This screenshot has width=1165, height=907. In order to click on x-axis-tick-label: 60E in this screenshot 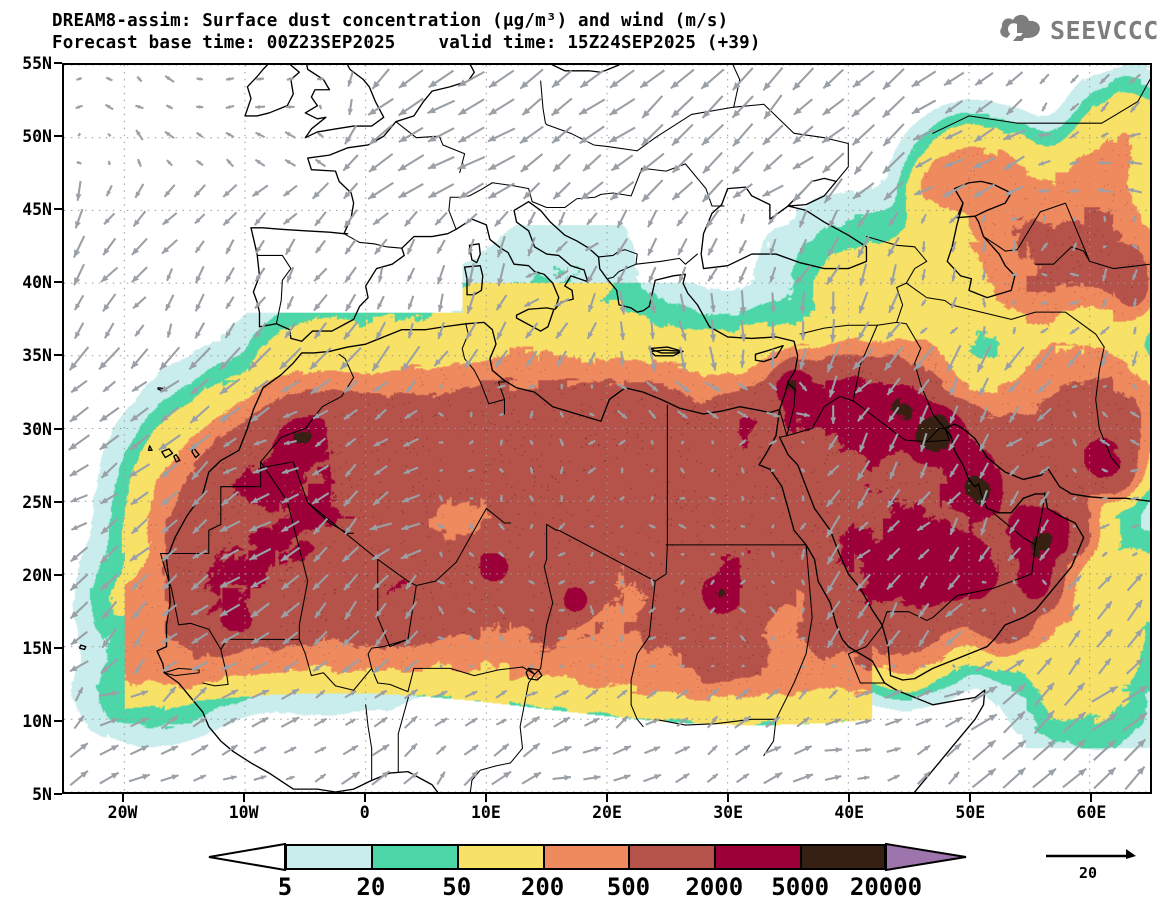, I will do `click(1091, 812)`.